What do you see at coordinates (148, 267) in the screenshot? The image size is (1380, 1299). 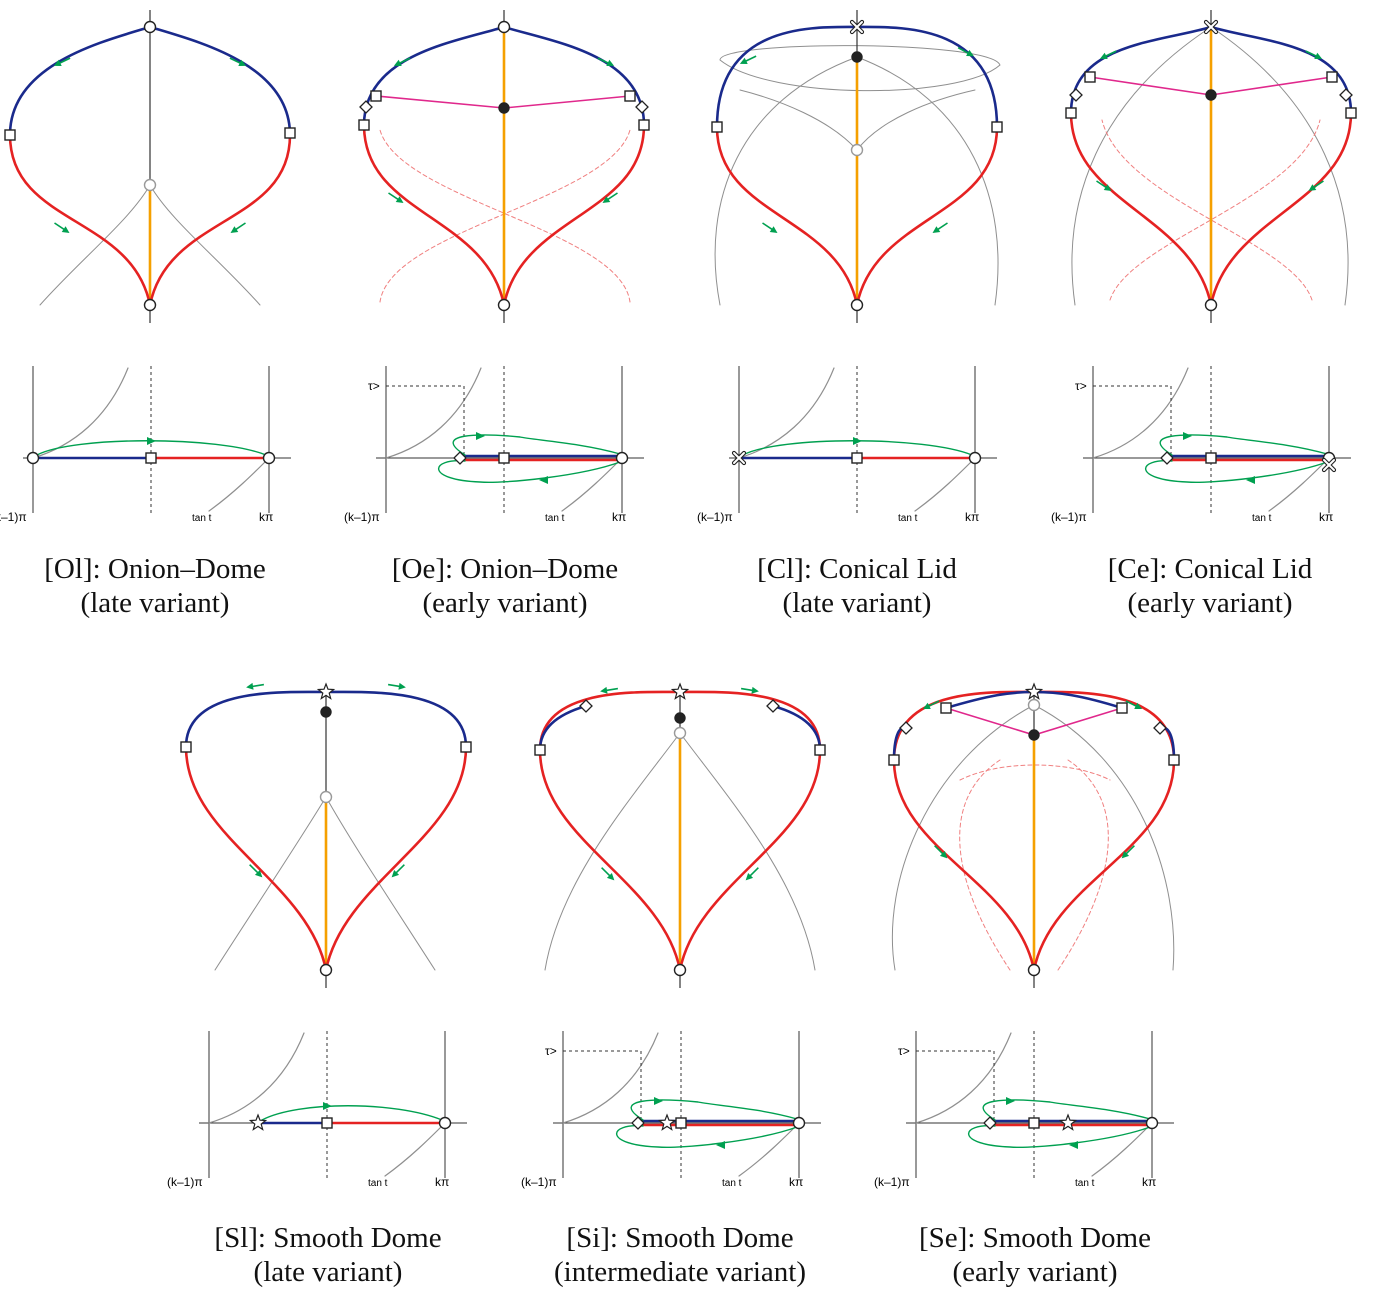 I see `panel-ol: (k–1)π kπ tan t` at bounding box center [148, 267].